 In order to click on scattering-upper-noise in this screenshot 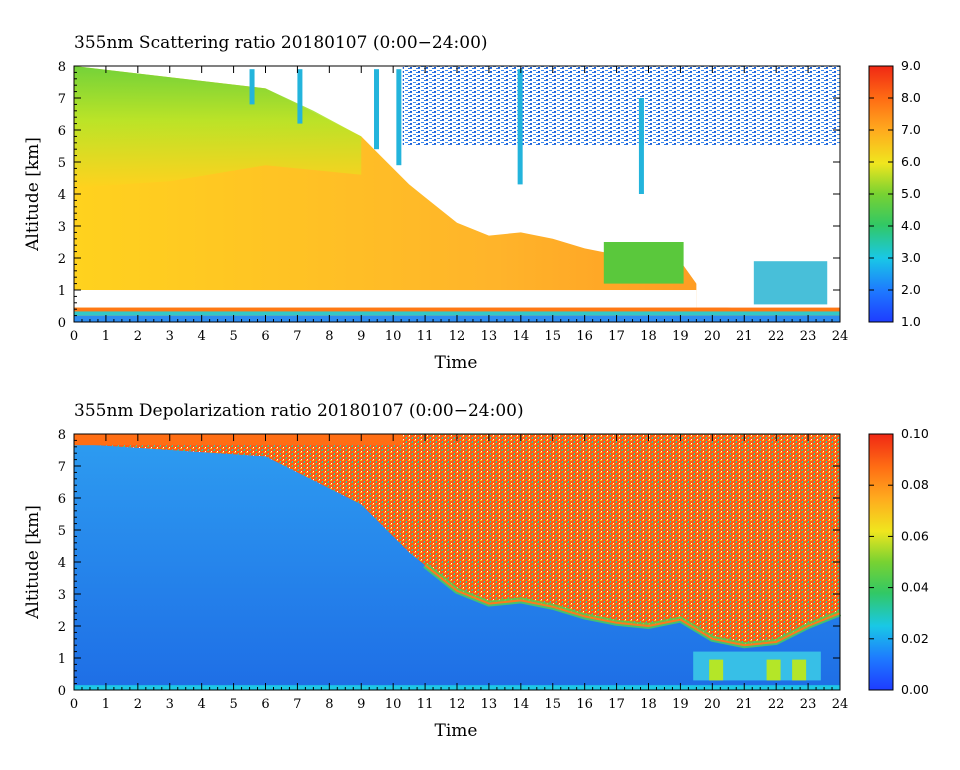, I will do `click(621, 106)`.